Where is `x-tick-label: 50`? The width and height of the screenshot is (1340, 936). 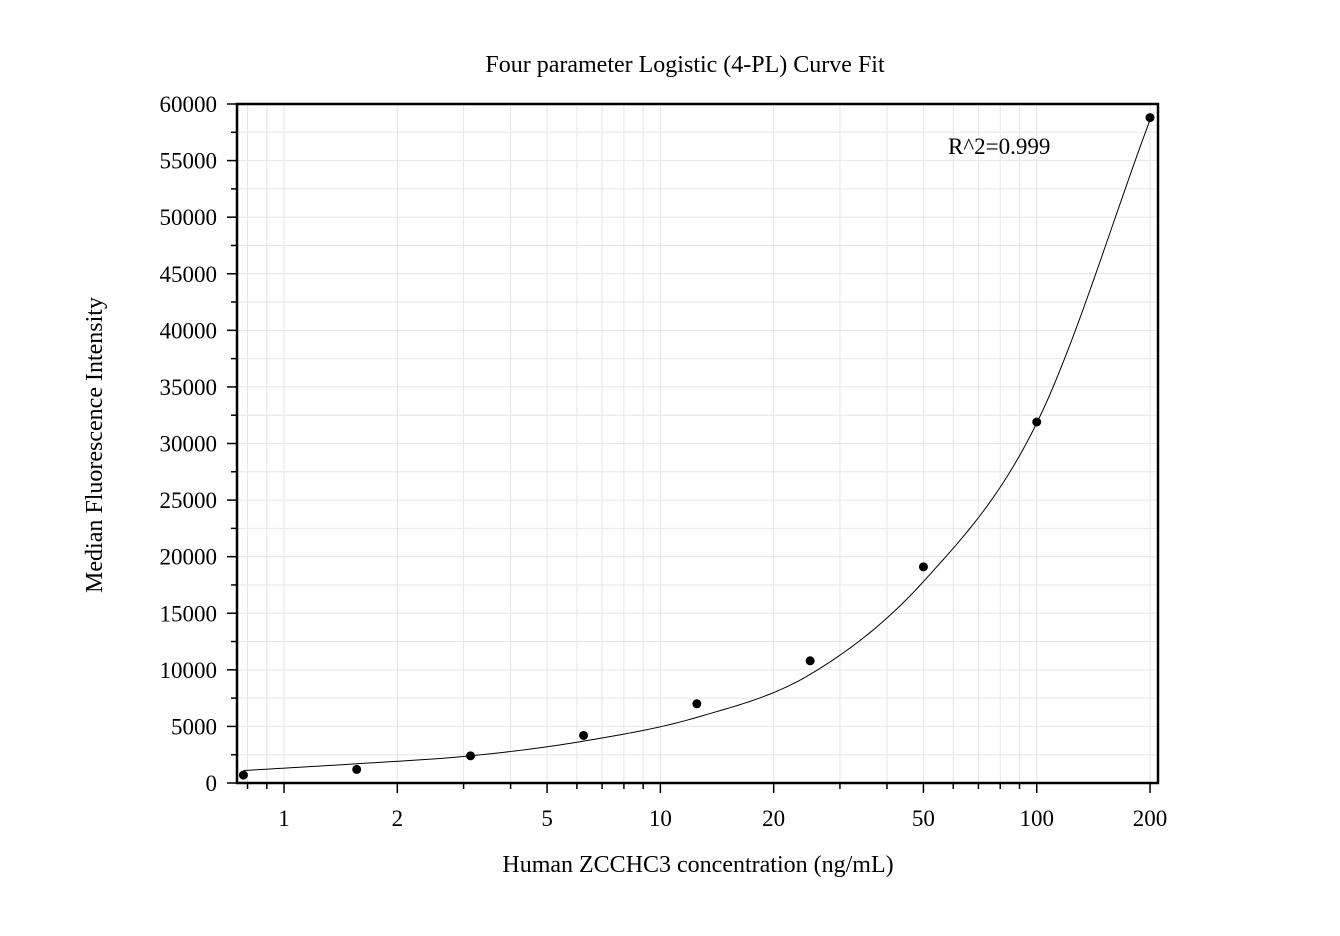
x-tick-label: 50 is located at coordinates (923, 818).